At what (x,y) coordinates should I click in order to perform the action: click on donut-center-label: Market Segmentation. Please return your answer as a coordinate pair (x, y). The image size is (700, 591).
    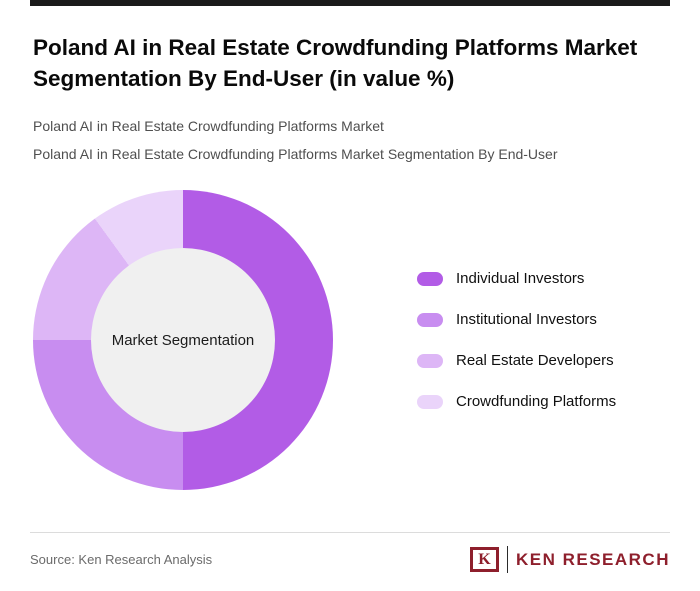
    Looking at the image, I should click on (183, 340).